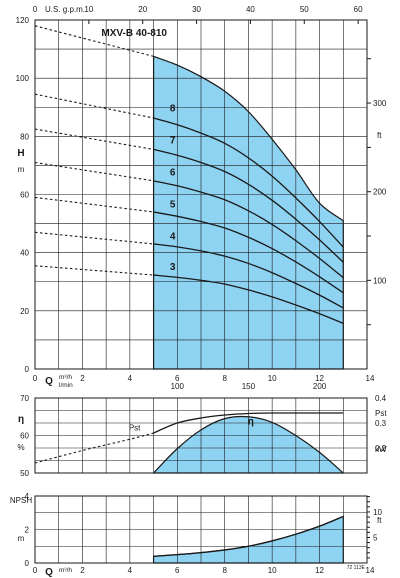 The height and width of the screenshot is (578, 400). I want to click on stage-3-curve, so click(248, 299).